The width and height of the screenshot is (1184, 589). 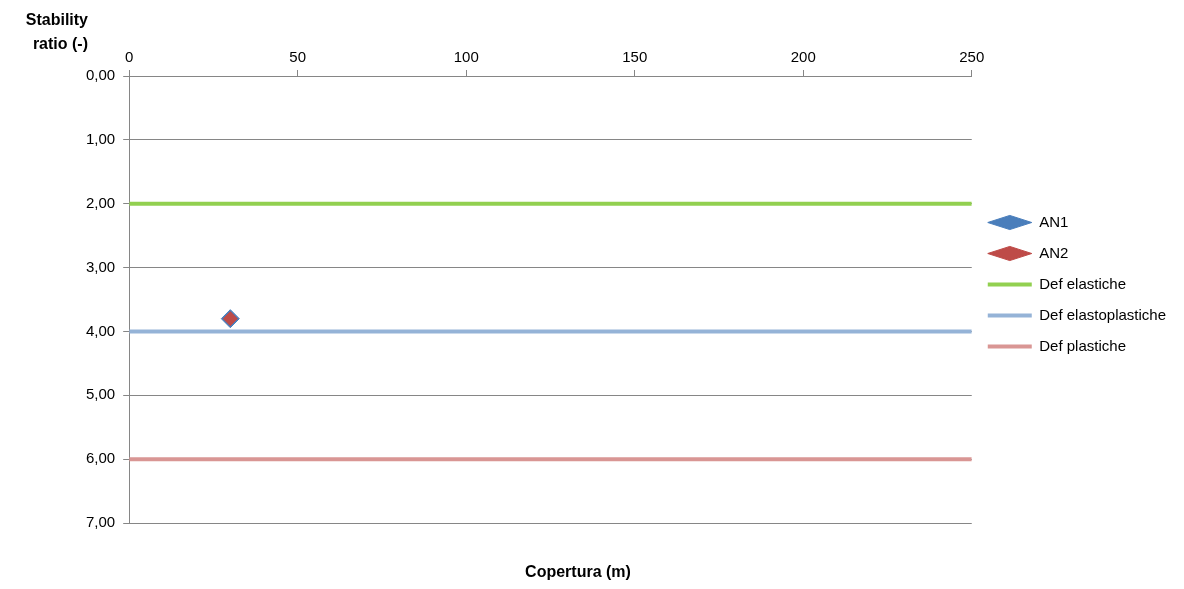 What do you see at coordinates (100, 394) in the screenshot?
I see `y-tick-label: 5,00` at bounding box center [100, 394].